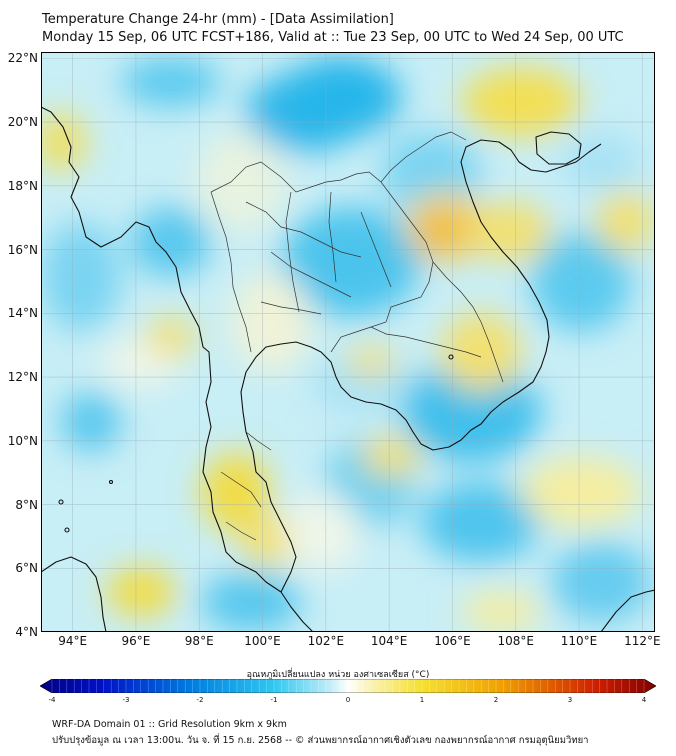 Image resolution: width=676 pixels, height=756 pixels. Describe the element at coordinates (199, 641) in the screenshot. I see `lon-label: 98°E` at that location.